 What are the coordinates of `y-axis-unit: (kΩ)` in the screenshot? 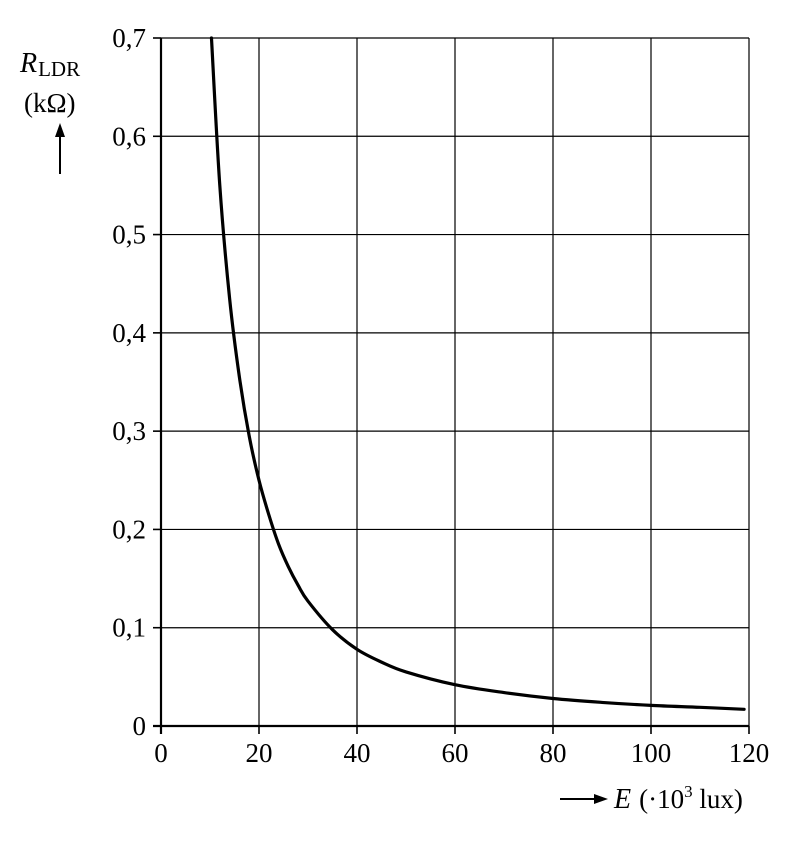 It's located at (50, 103).